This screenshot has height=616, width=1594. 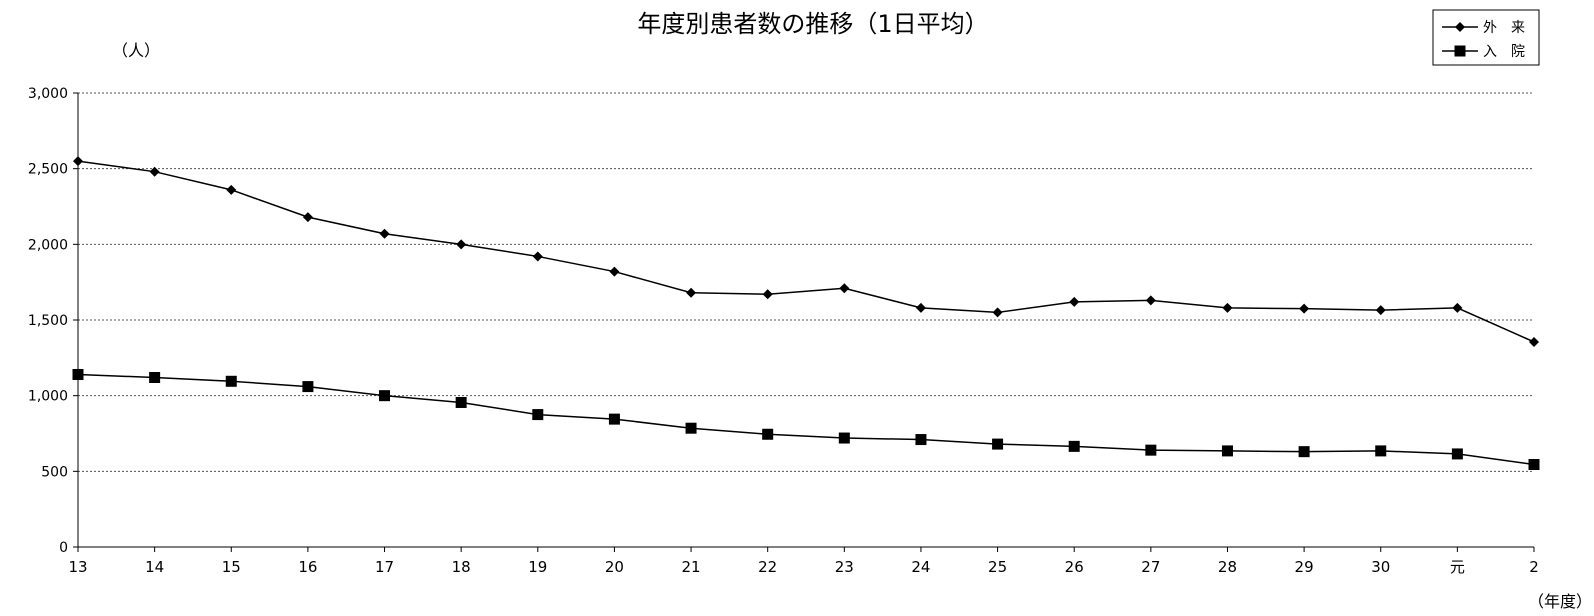 What do you see at coordinates (1150, 567) in the screenshot?
I see `x-tick-label: 27` at bounding box center [1150, 567].